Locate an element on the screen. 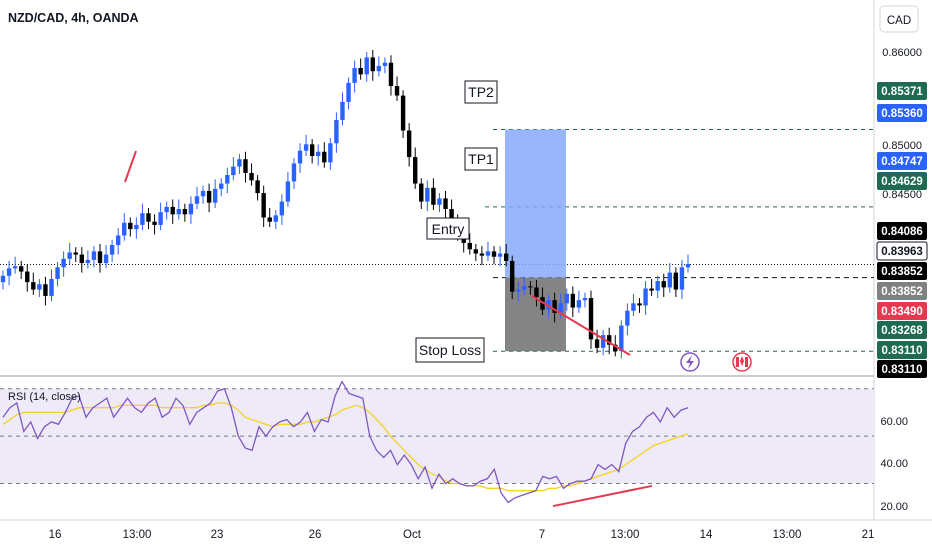 Image resolution: width=932 pixels, height=550 pixels. price-label-text: 0.83490 is located at coordinates (902, 312).